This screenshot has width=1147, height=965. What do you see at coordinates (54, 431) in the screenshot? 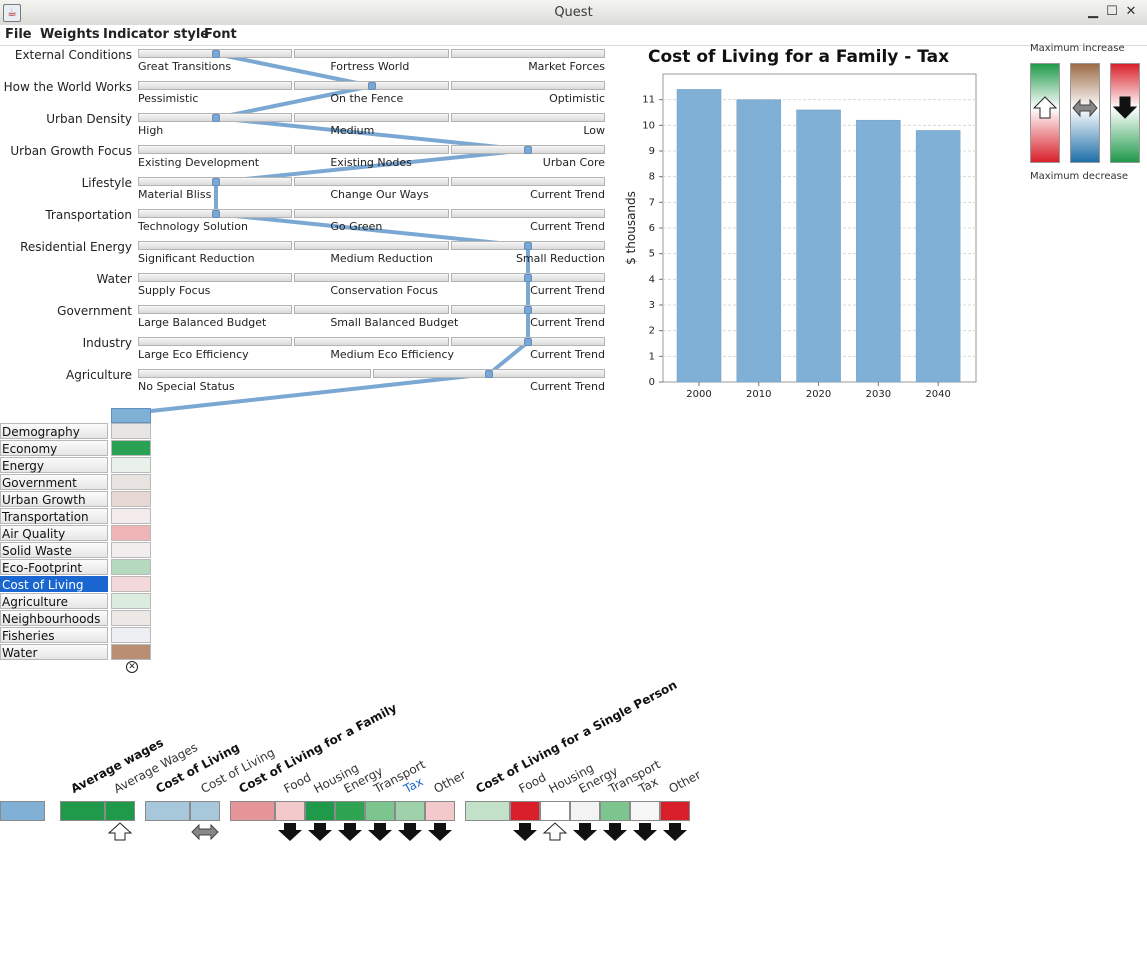
I see `indicator-item: Demography` at bounding box center [54, 431].